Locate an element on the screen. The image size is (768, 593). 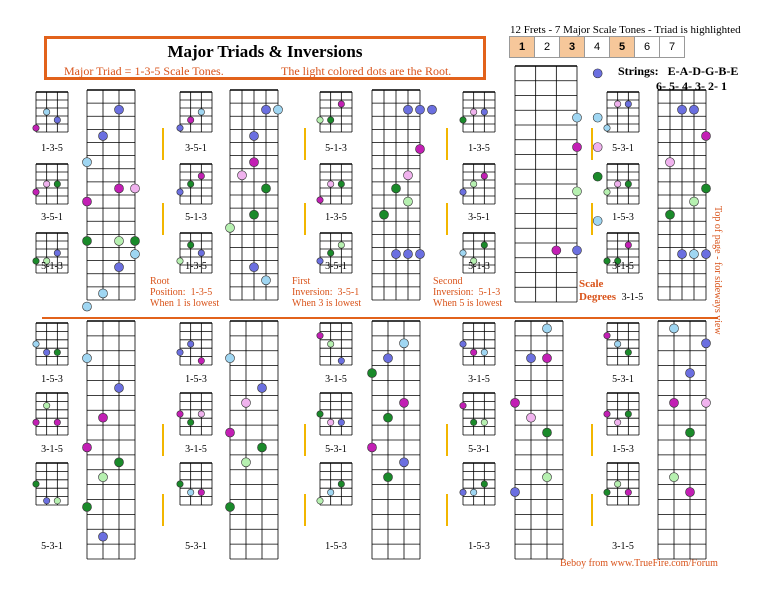
scale-cell-3: 3 is located at coordinates (572, 47).